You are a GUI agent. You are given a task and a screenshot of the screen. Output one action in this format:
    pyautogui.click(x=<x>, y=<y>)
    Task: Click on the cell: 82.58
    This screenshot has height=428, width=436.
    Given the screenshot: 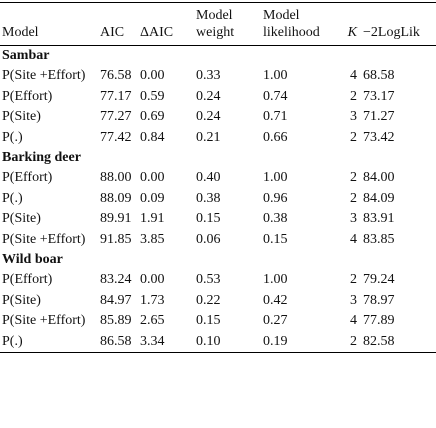 What is the action you would take?
    pyautogui.click(x=379, y=341)
    